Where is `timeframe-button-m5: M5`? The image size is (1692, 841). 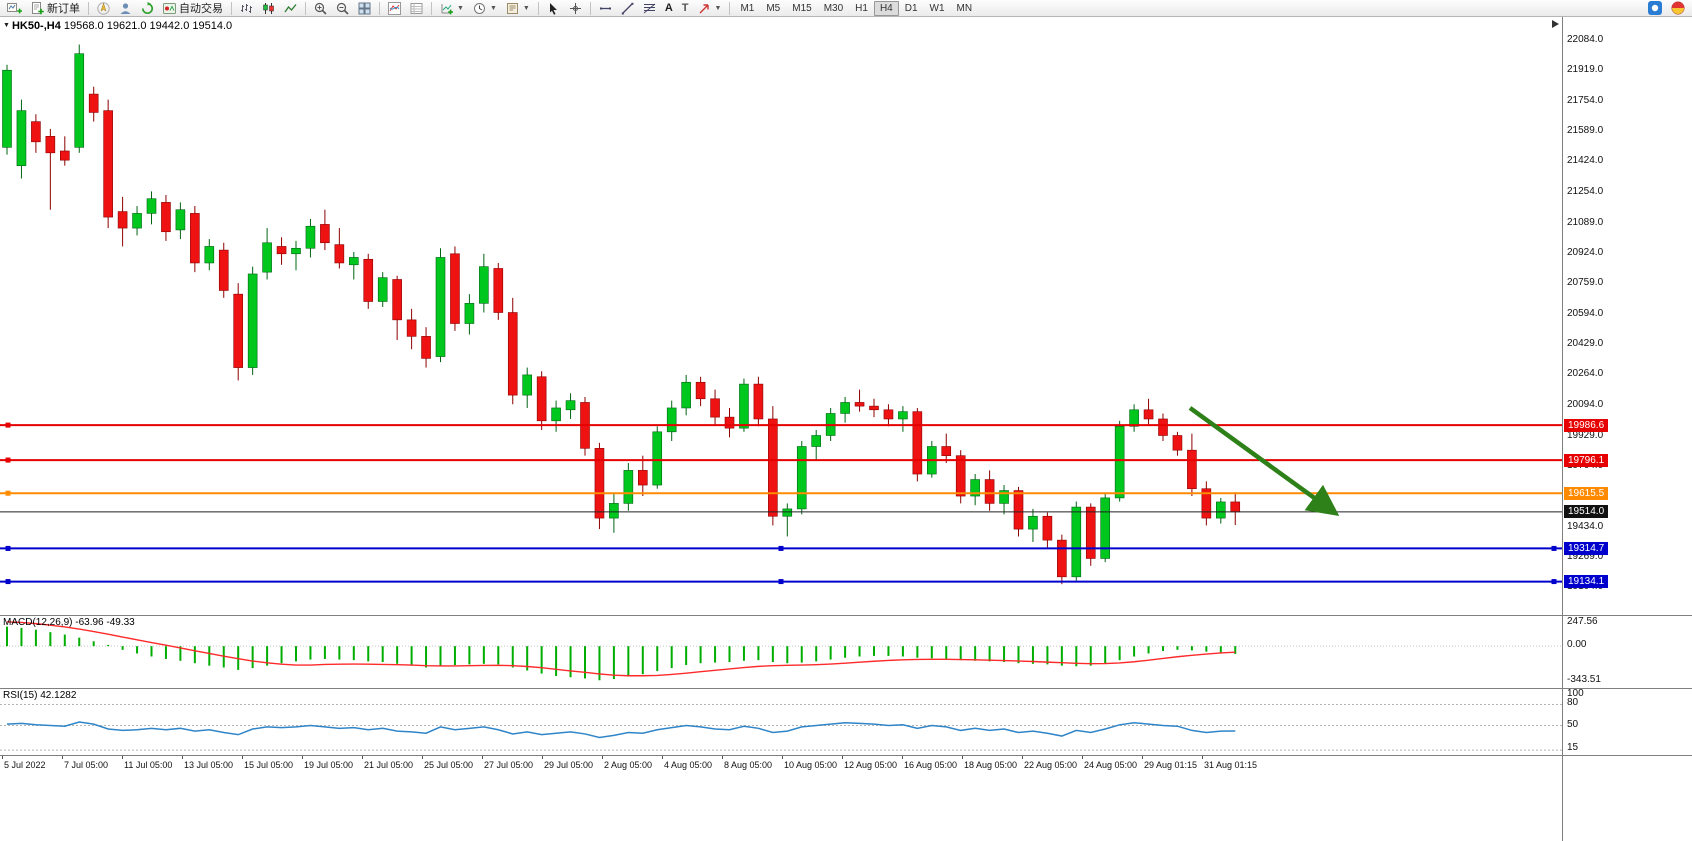
timeframe-button-m5: M5 is located at coordinates (773, 8).